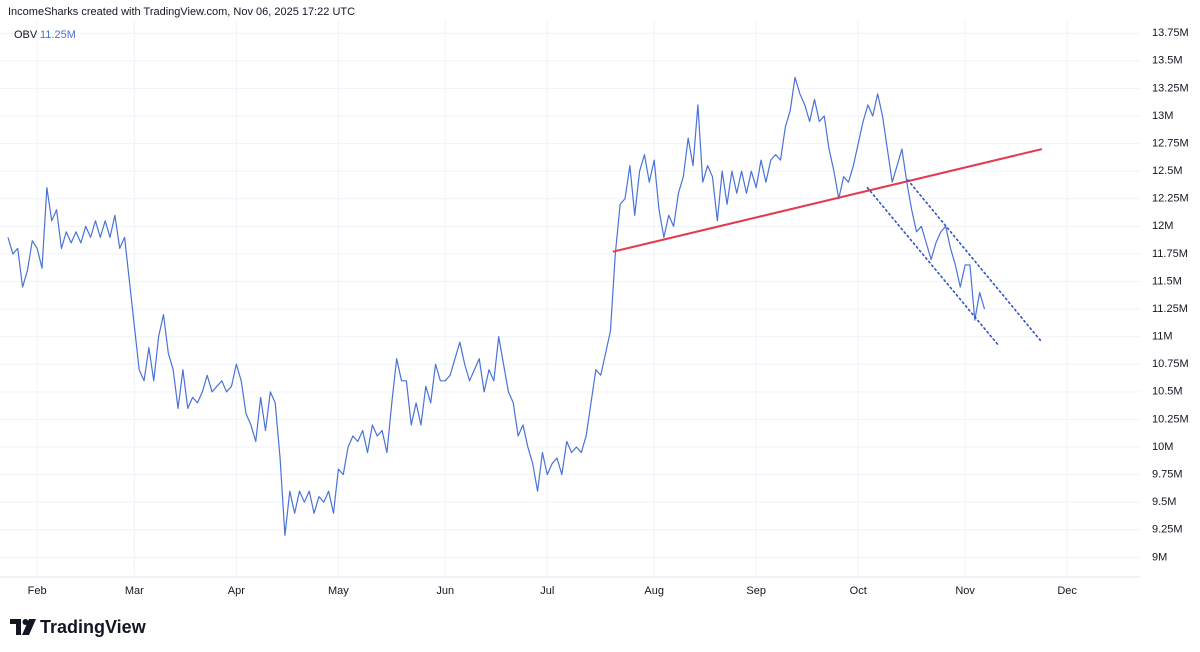 This screenshot has height=652, width=1200. What do you see at coordinates (37, 591) in the screenshot?
I see `x-tick-label: Feb` at bounding box center [37, 591].